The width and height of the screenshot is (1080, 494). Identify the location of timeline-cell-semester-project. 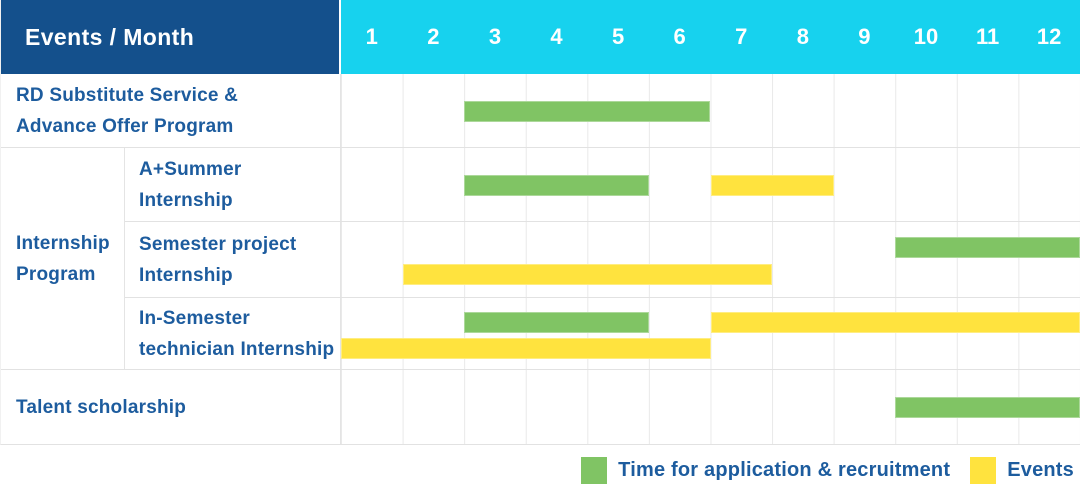
(710, 259).